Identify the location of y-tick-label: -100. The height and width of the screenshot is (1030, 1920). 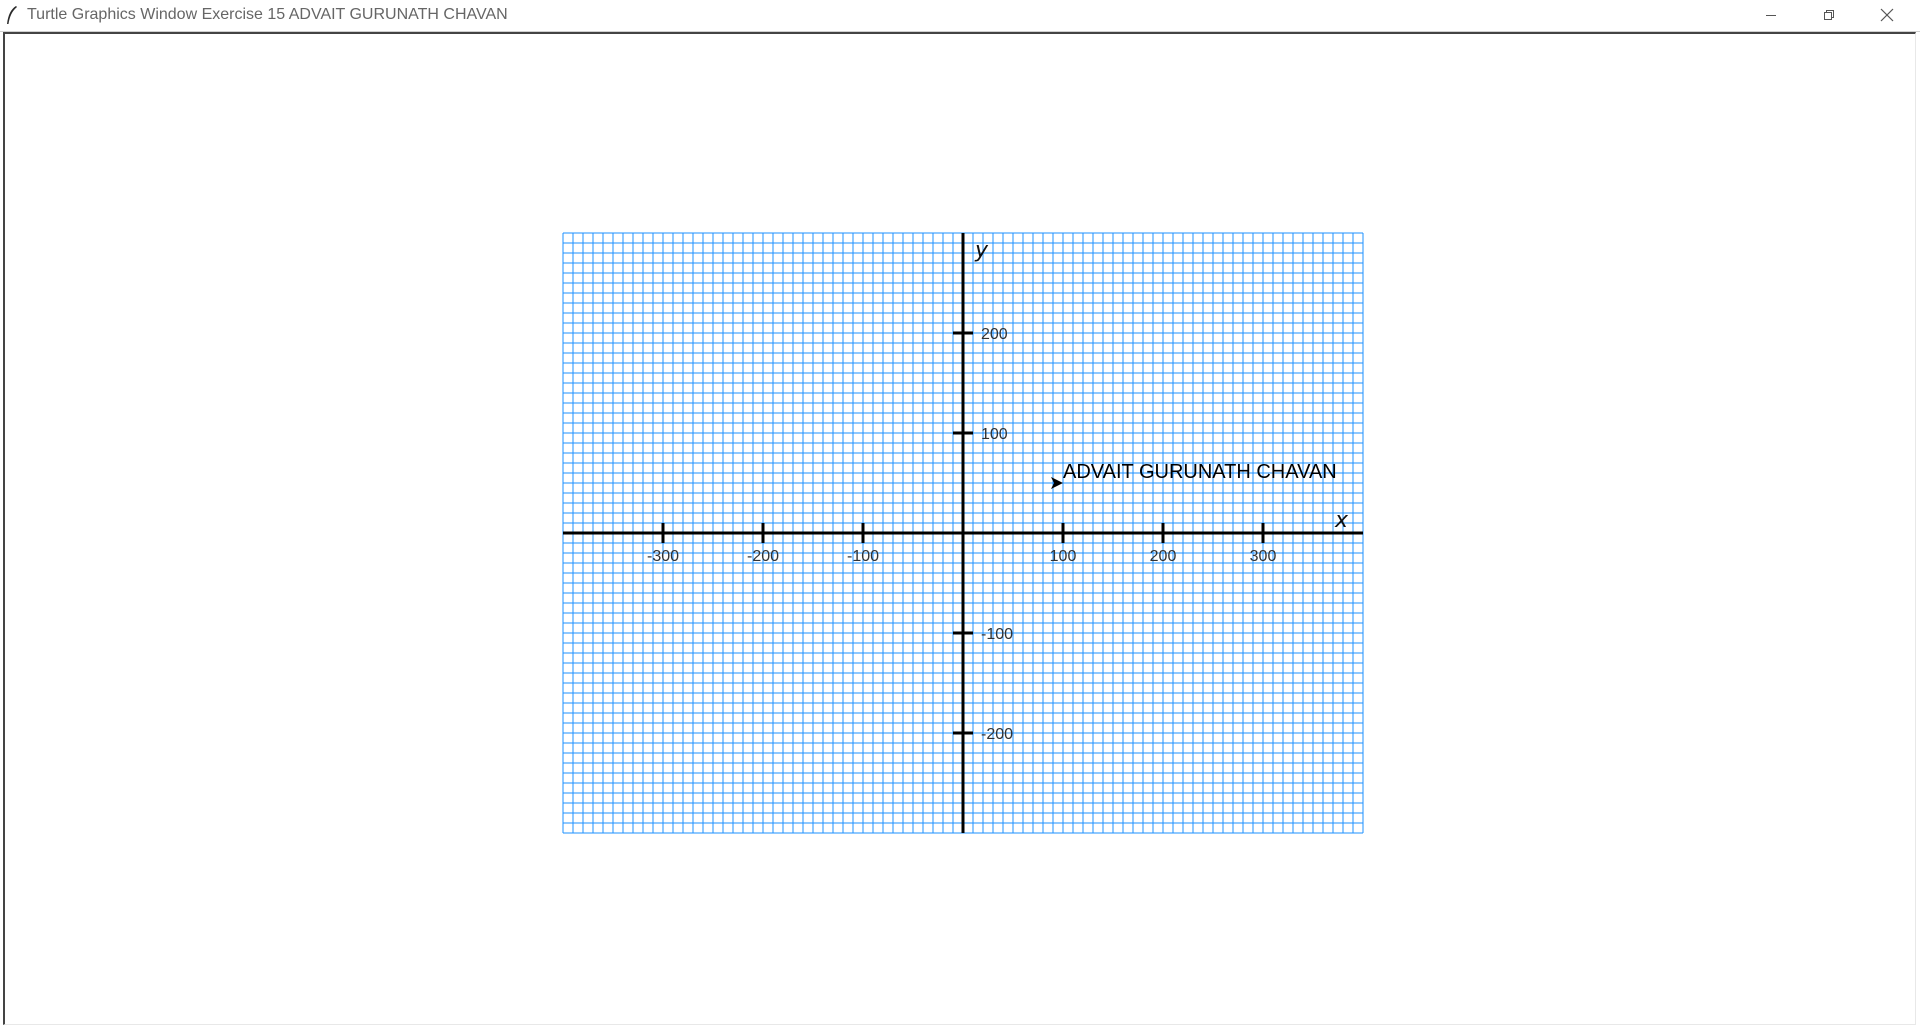
(997, 634).